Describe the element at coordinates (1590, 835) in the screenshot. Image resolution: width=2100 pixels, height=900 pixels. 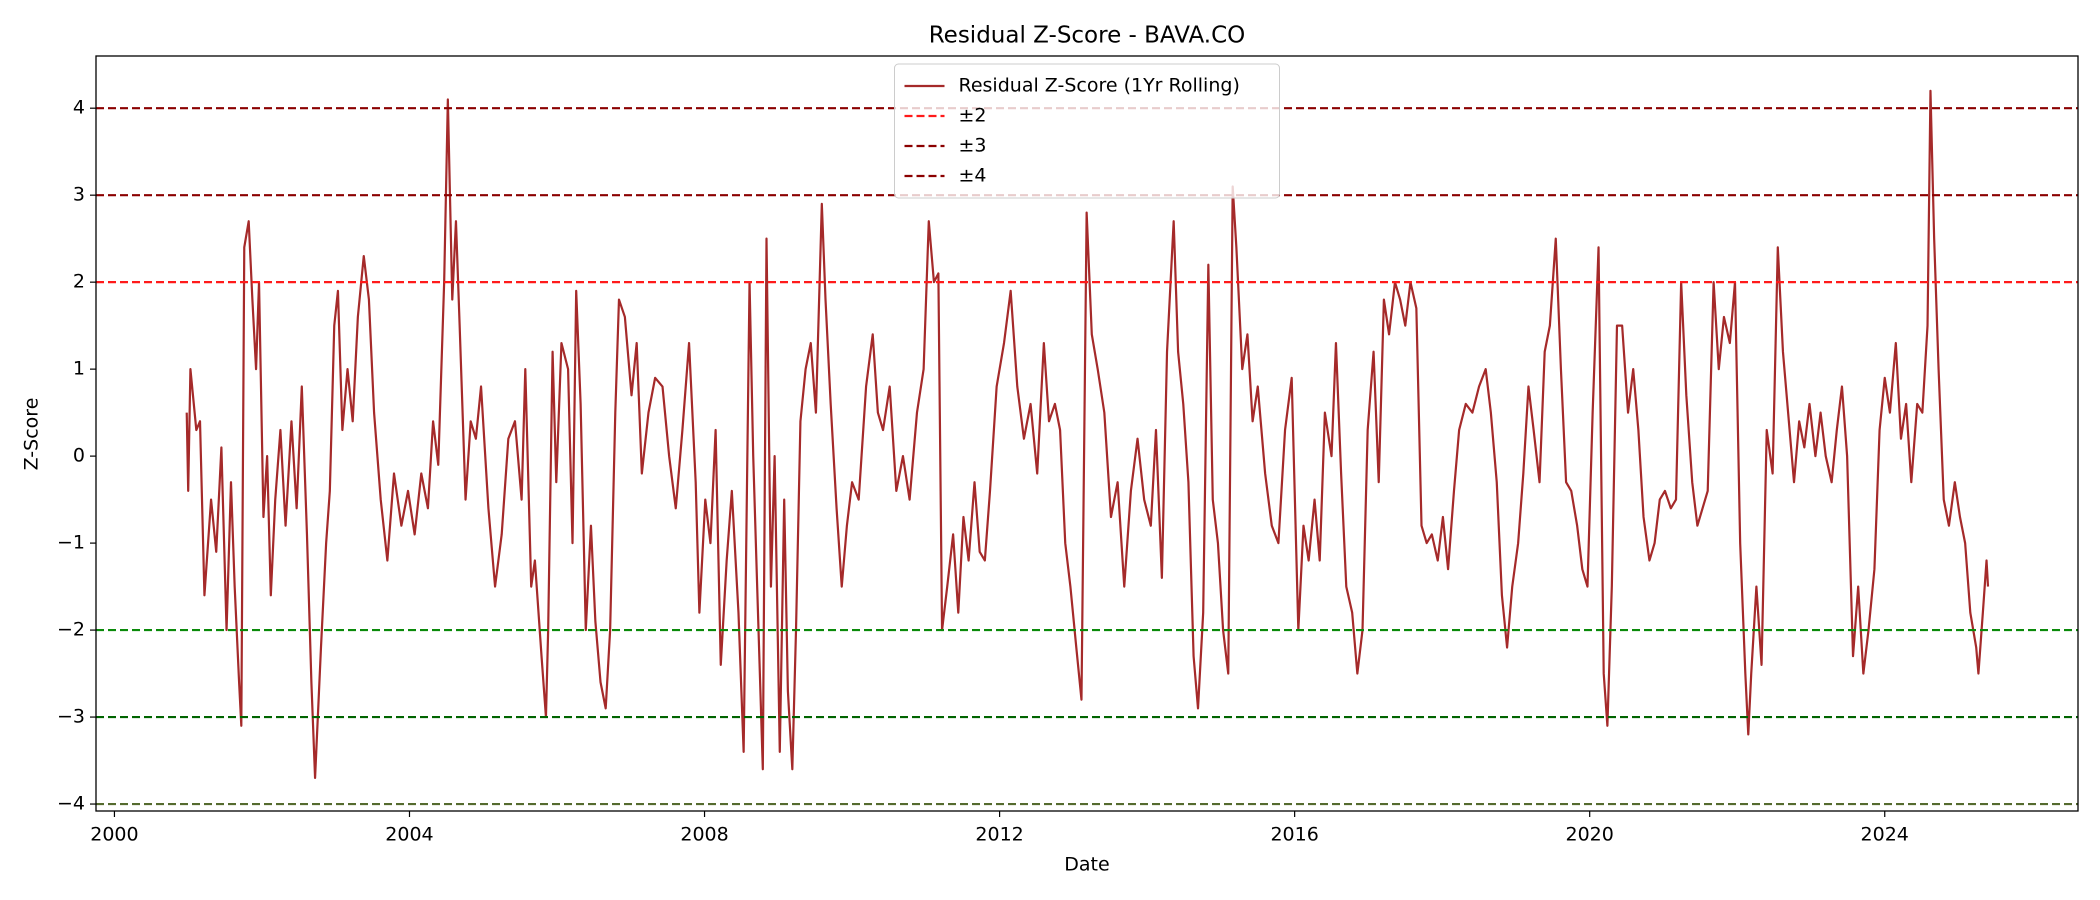
I see `x-tick-label: 2020` at that location.